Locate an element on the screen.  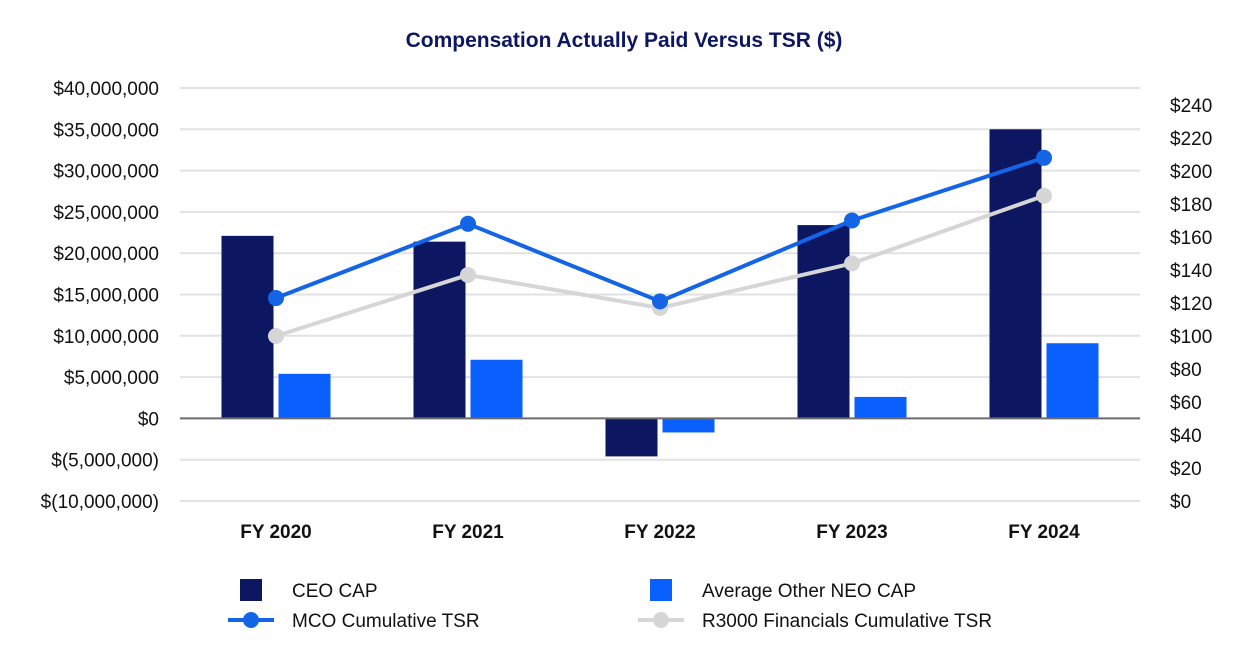
legend-label: CEO CAP is located at coordinates (335, 591).